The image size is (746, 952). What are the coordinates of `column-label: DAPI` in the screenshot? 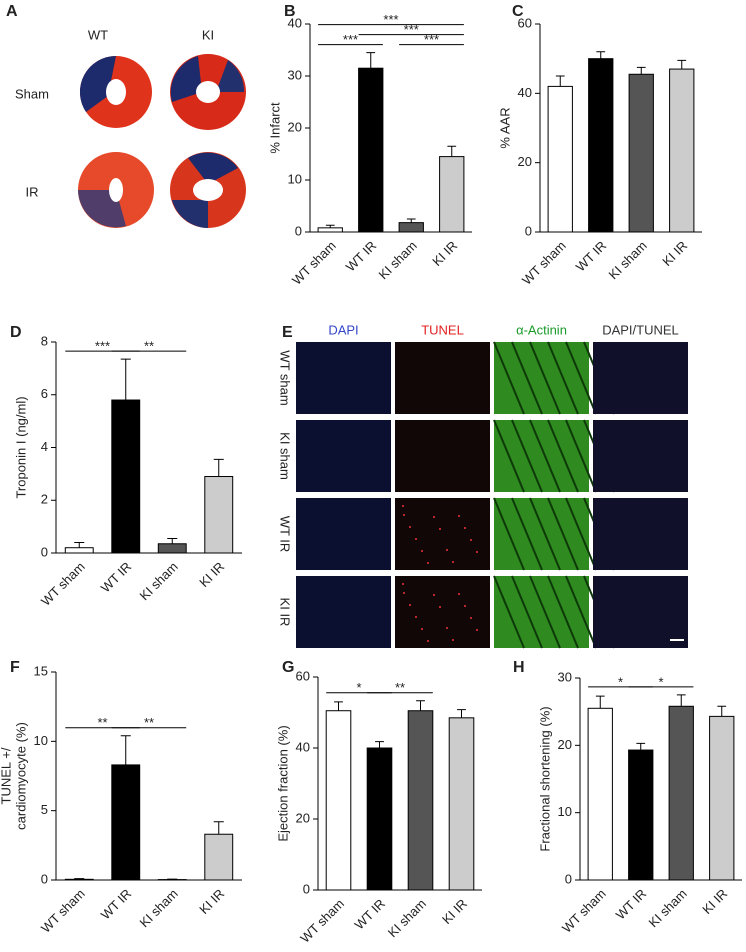 It's located at (343, 329).